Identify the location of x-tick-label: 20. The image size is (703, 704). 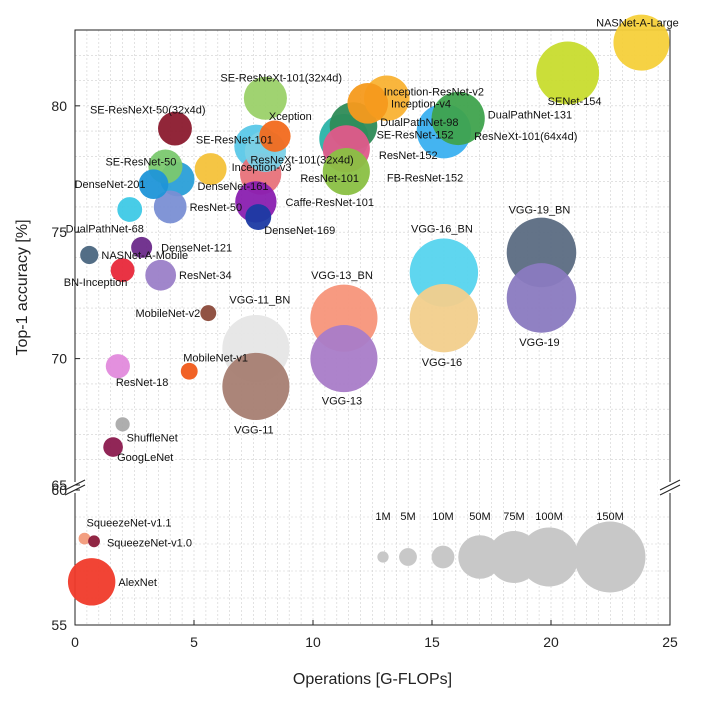
(551, 642).